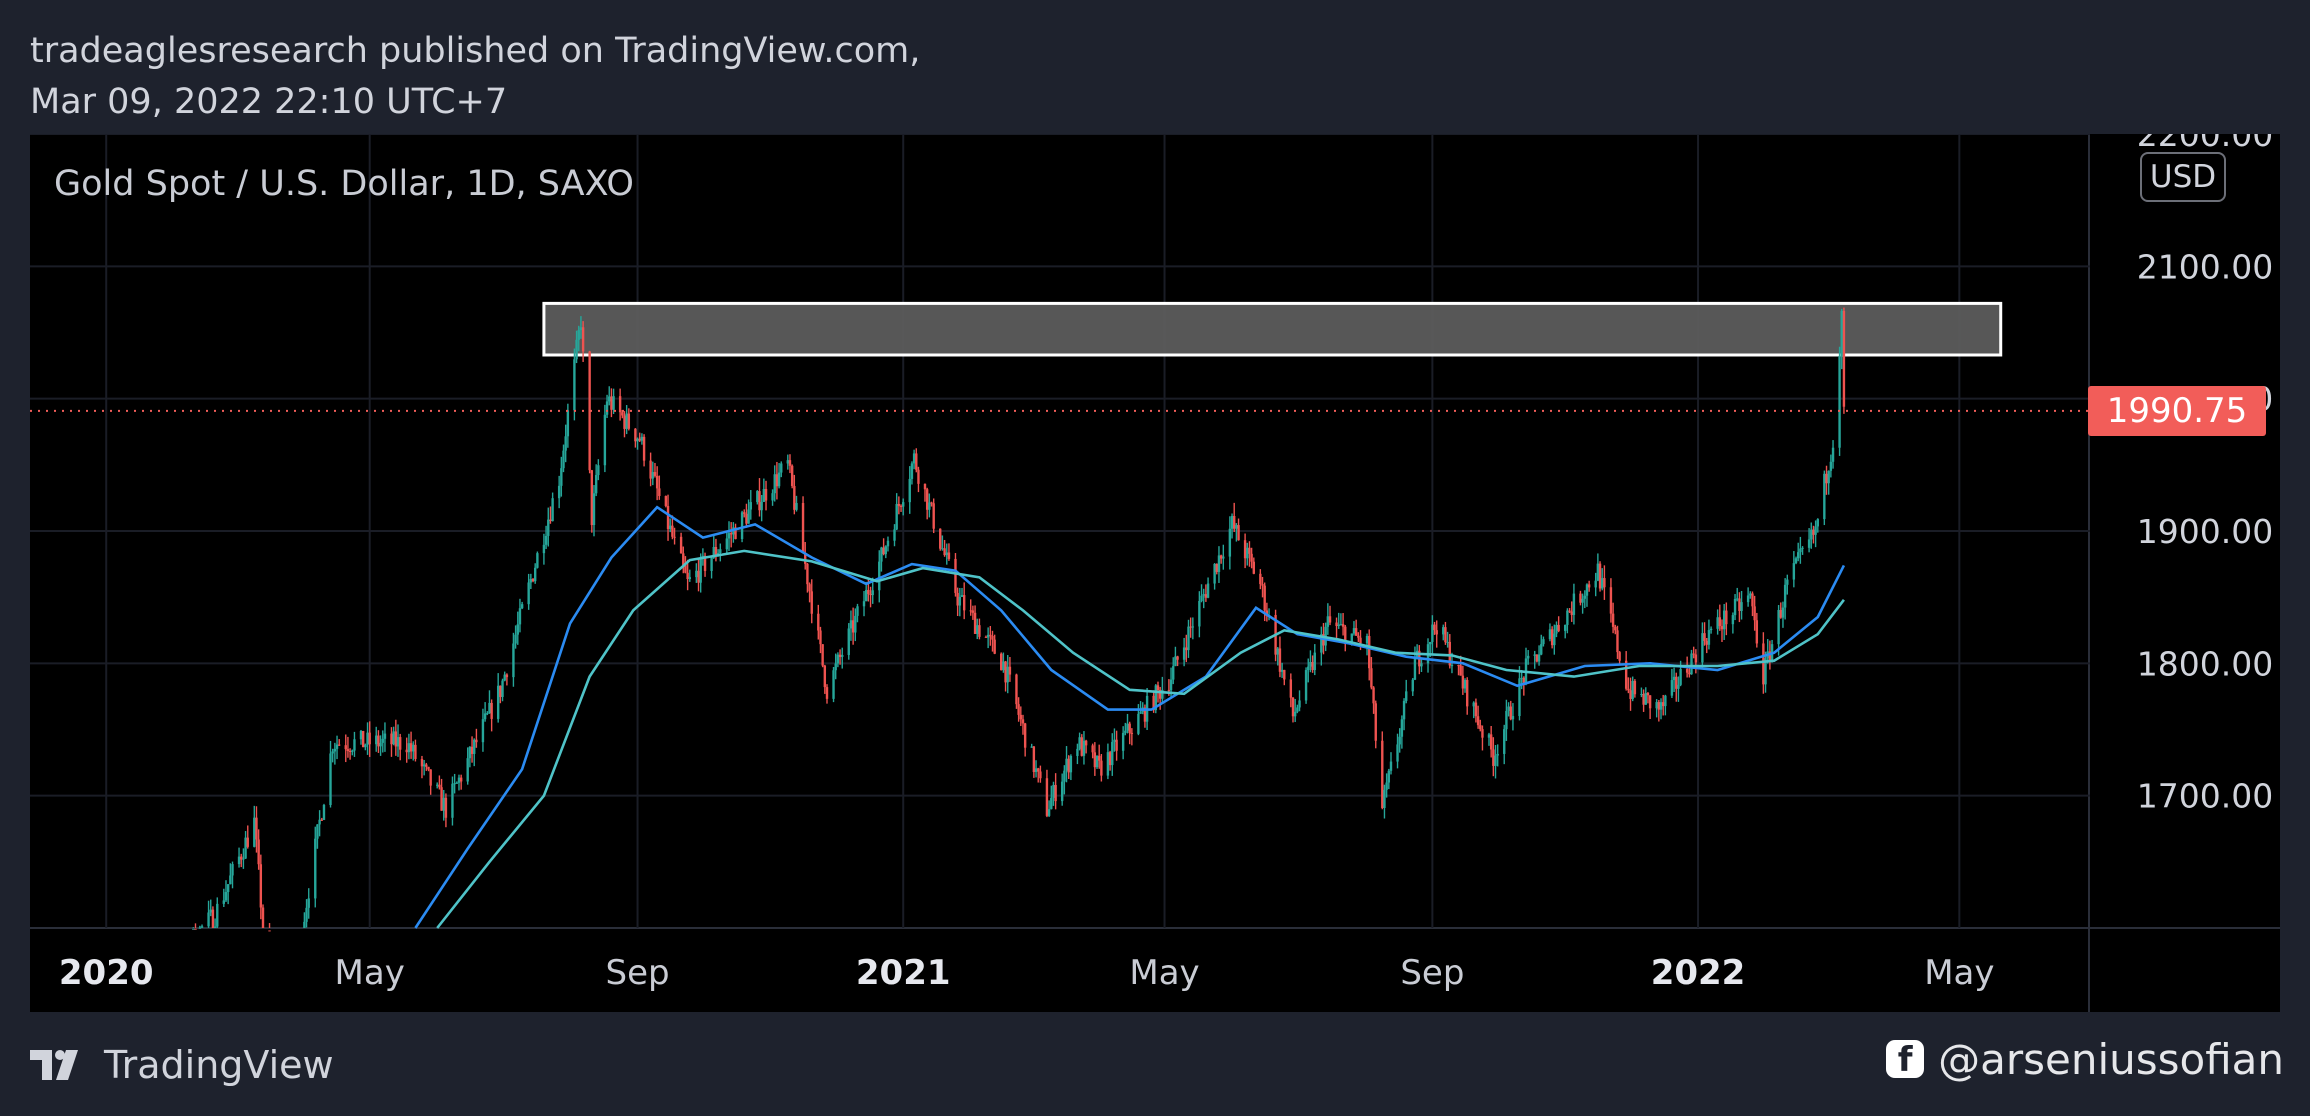  I want to click on tradingview-brand: TradingView, so click(182, 1065).